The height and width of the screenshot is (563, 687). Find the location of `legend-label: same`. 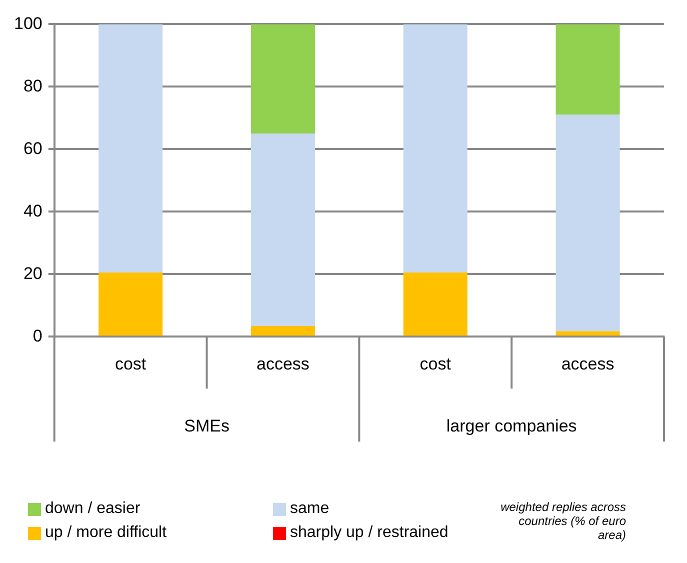

legend-label: same is located at coordinates (310, 509).